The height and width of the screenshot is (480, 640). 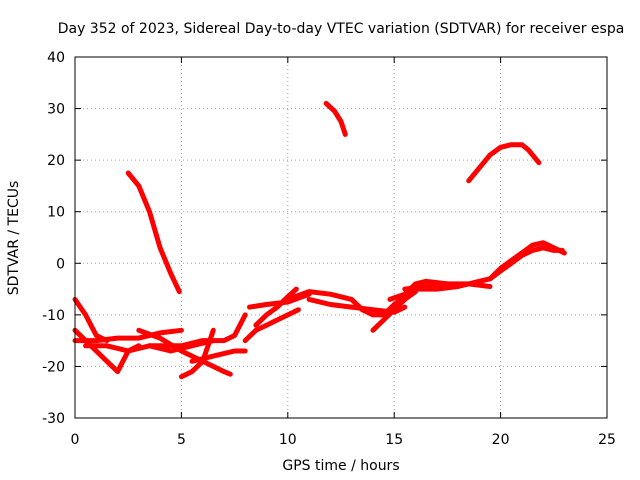 I want to click on y-tick-label: -30, so click(x=53, y=419).